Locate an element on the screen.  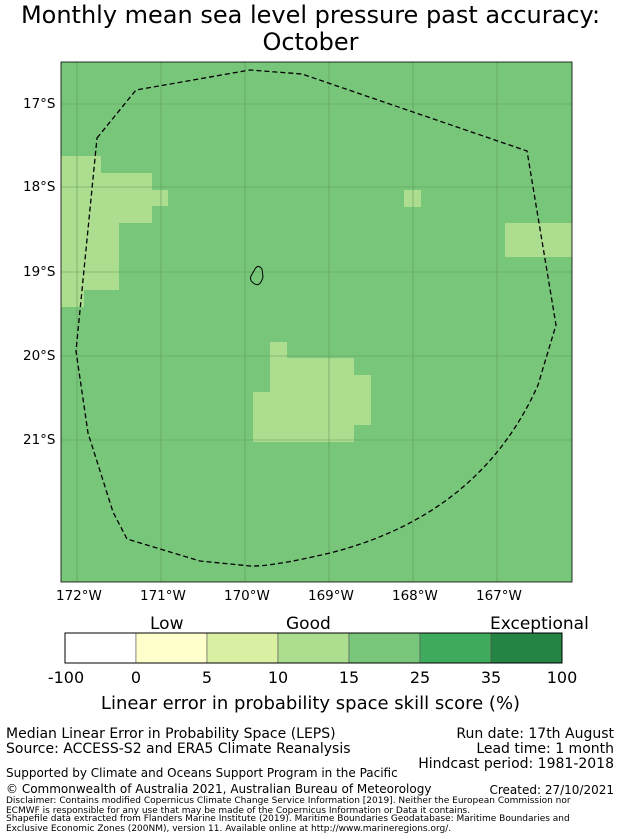
colorbar-segments is located at coordinates (313, 648).